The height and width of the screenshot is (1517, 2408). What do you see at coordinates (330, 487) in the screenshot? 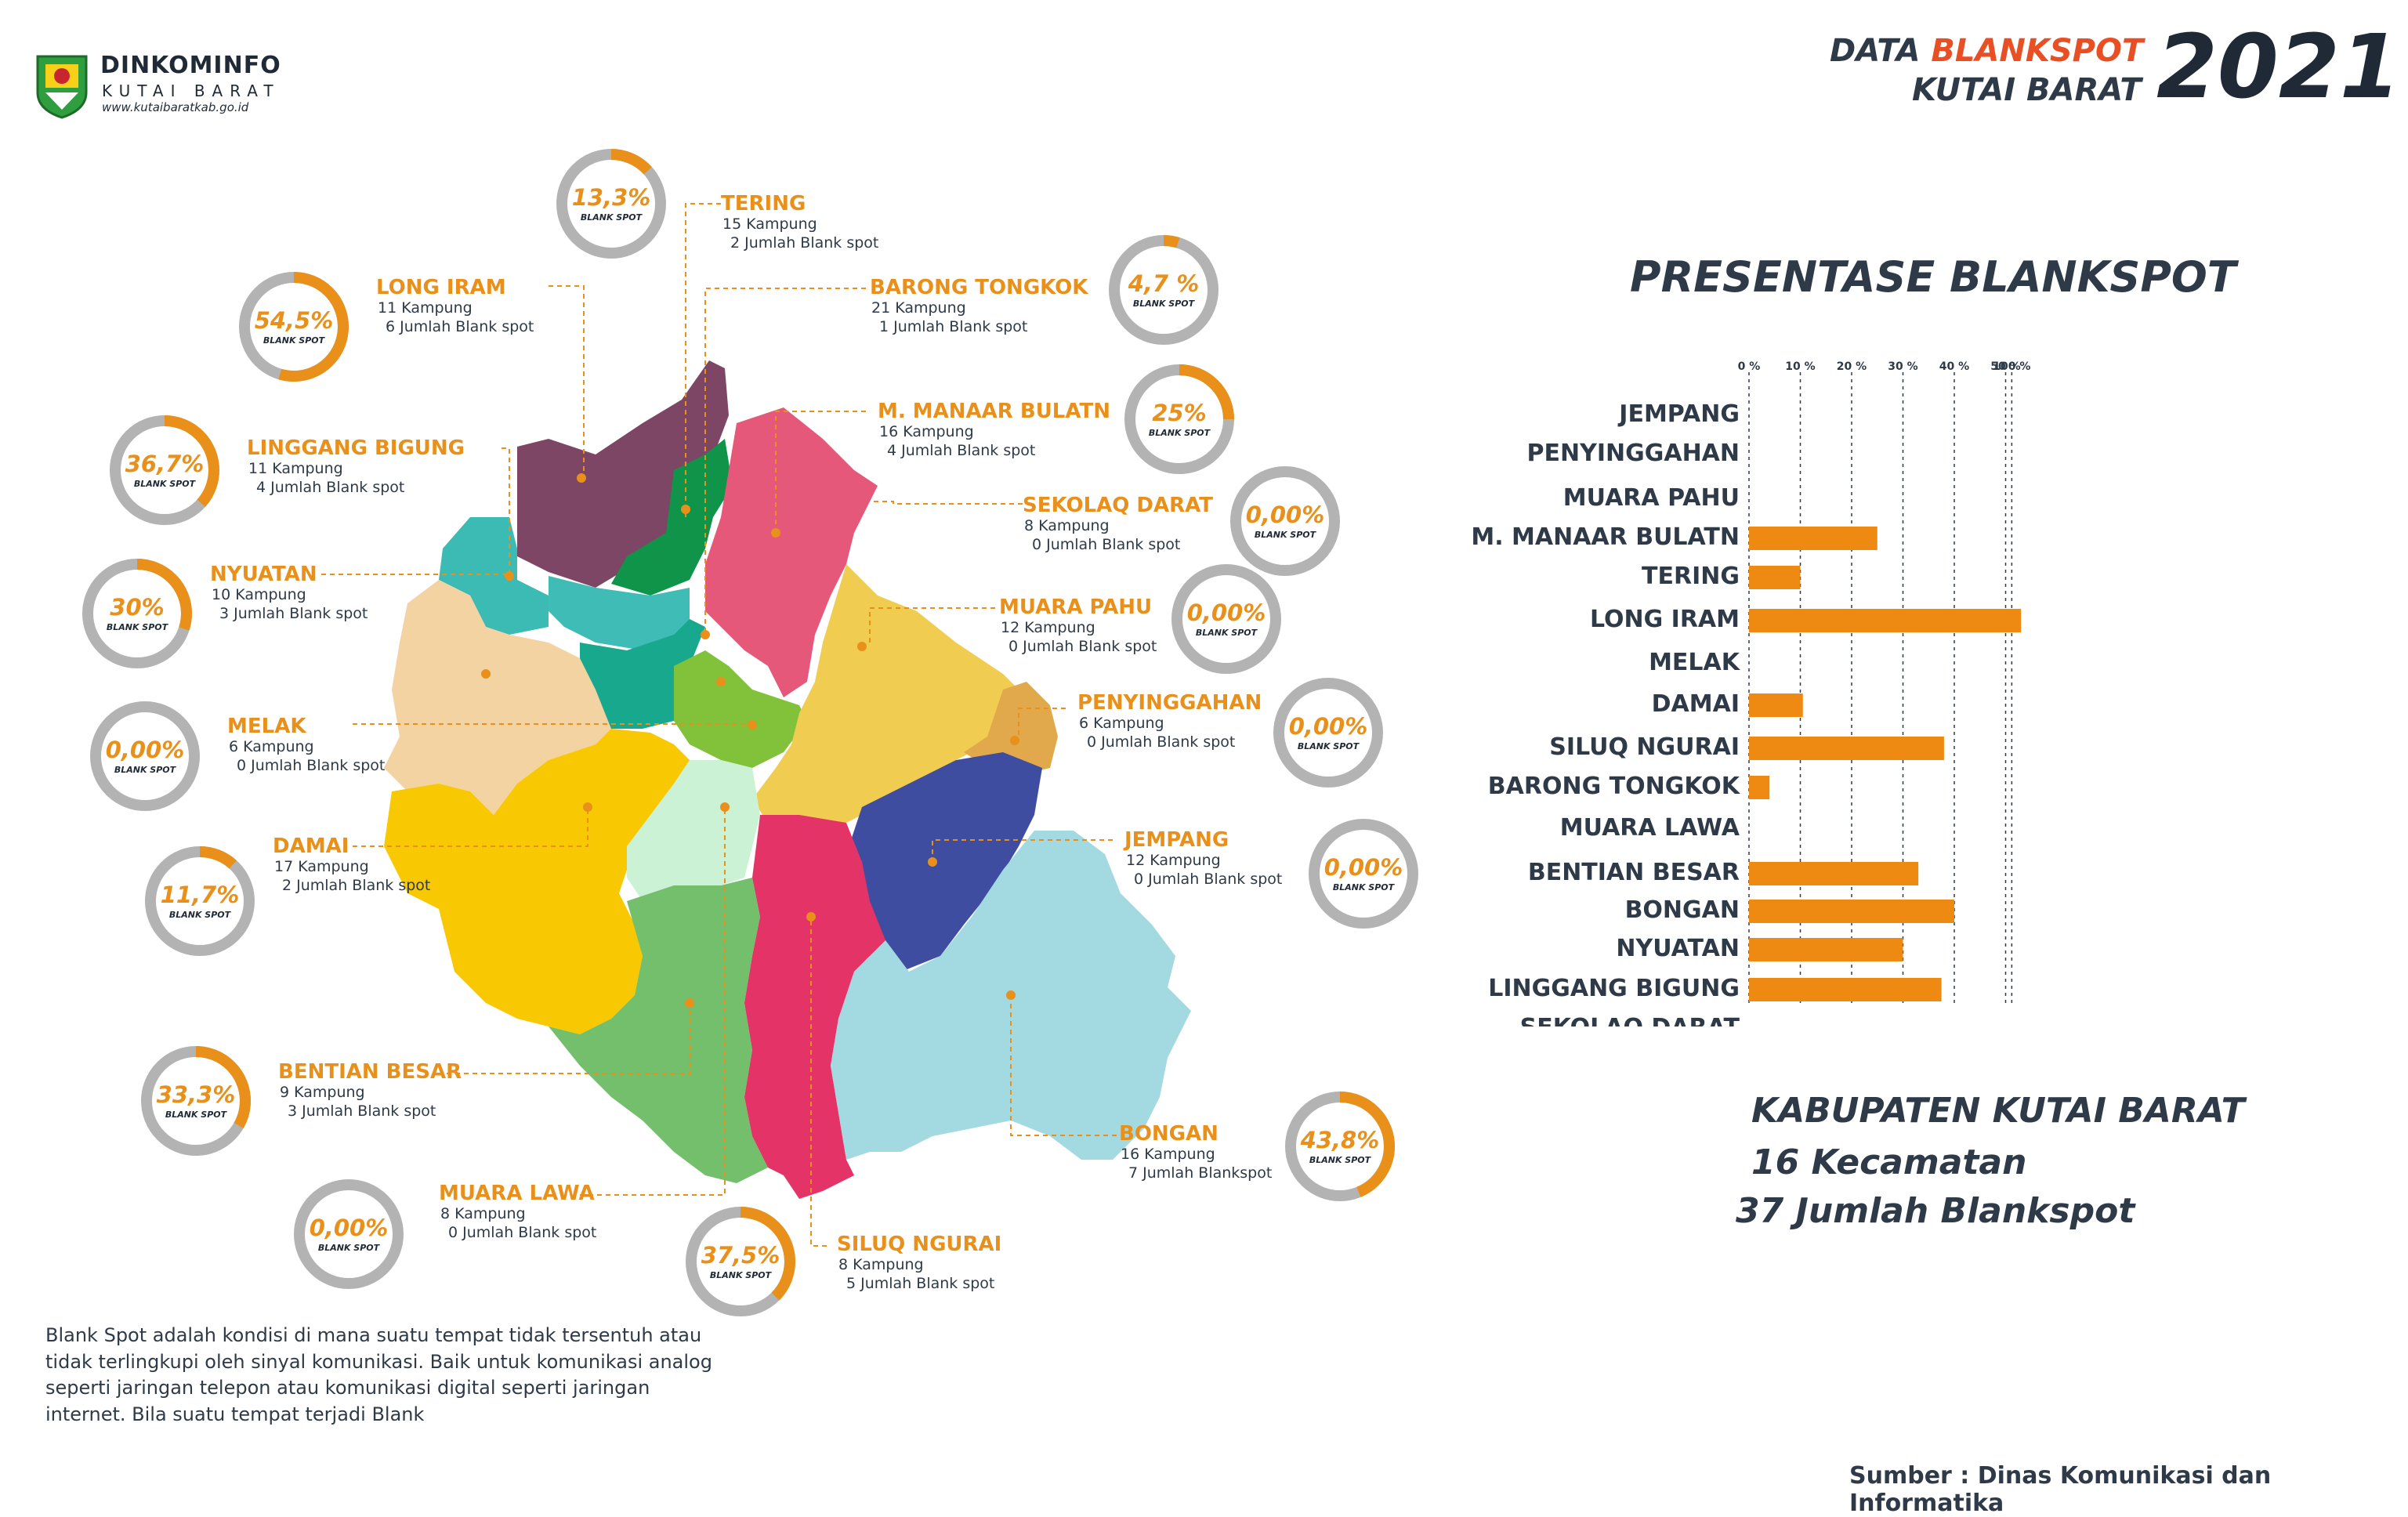
I see `district-blankspot-linggang-bigung: 4 Jumlah Blank spot` at bounding box center [330, 487].